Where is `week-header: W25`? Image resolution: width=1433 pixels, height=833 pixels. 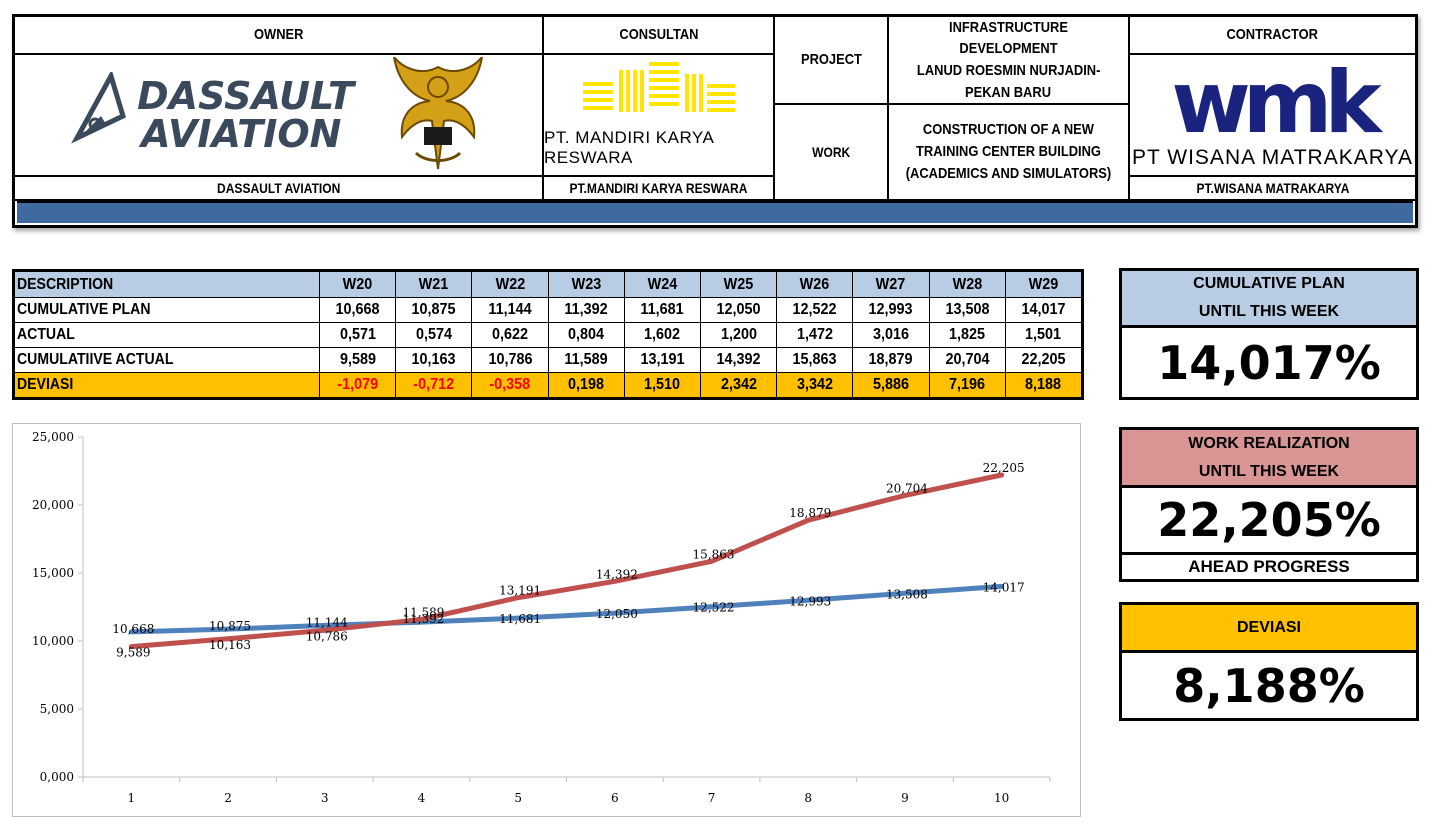 week-header: W25 is located at coordinates (738, 284).